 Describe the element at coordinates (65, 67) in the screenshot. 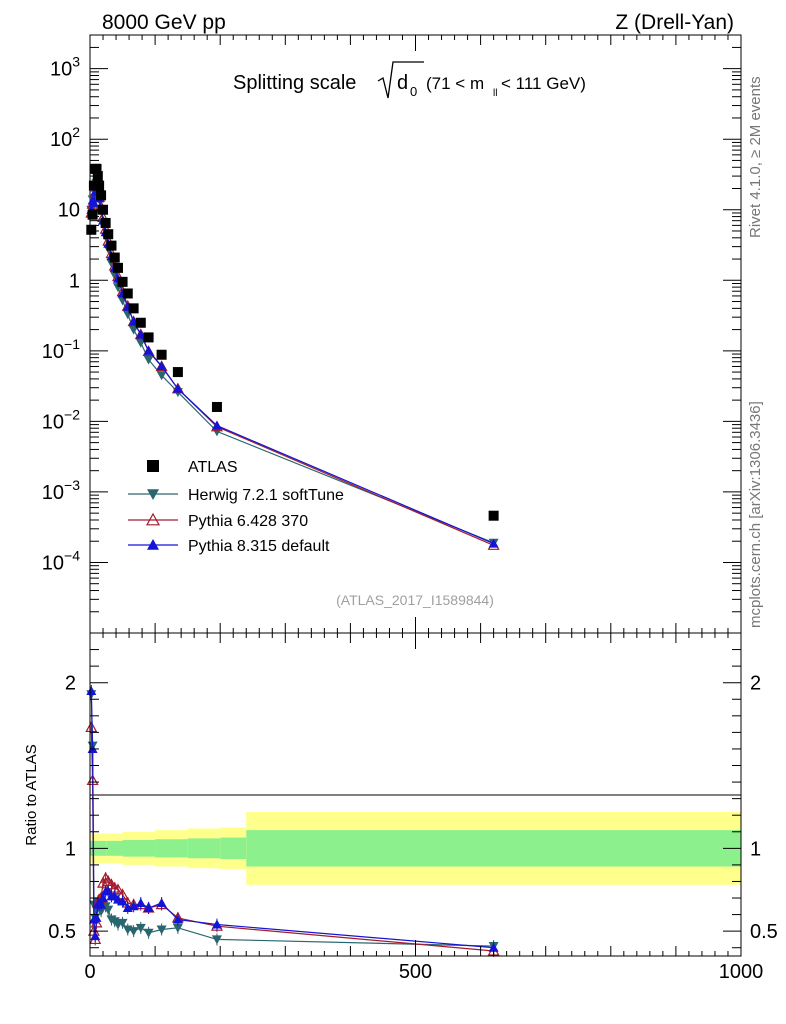

I see `main-ytick-label: 10³` at that location.